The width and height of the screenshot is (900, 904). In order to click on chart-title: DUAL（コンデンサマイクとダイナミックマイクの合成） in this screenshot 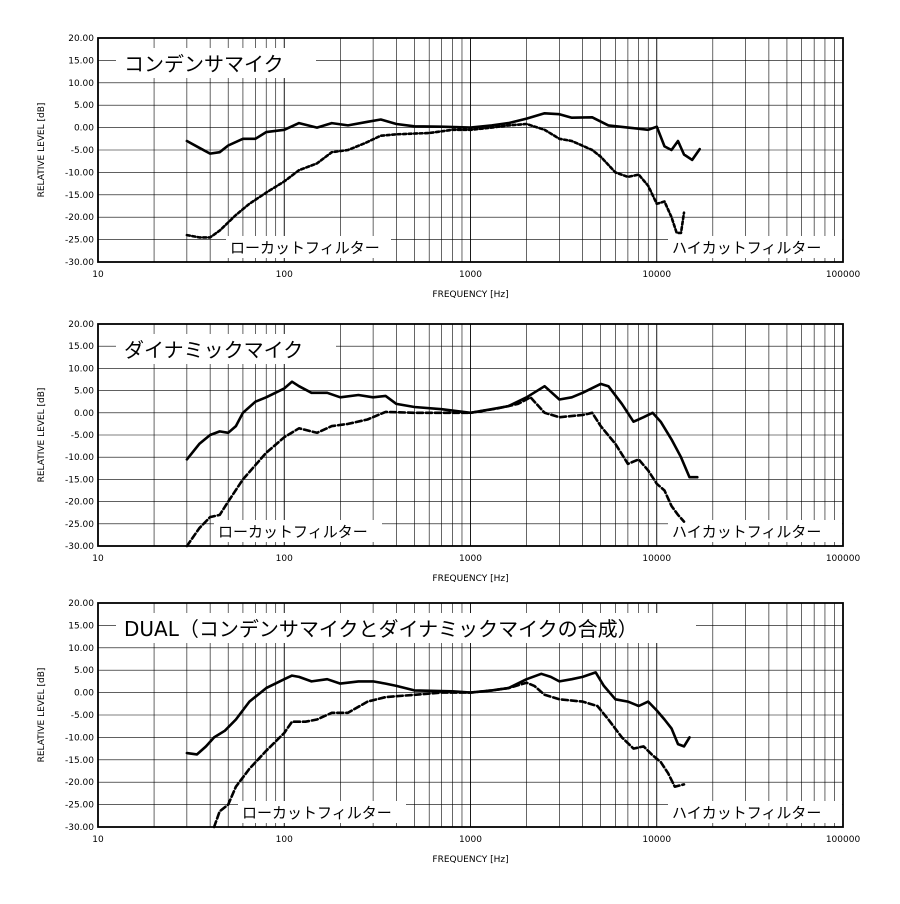, I will do `click(381, 629)`.